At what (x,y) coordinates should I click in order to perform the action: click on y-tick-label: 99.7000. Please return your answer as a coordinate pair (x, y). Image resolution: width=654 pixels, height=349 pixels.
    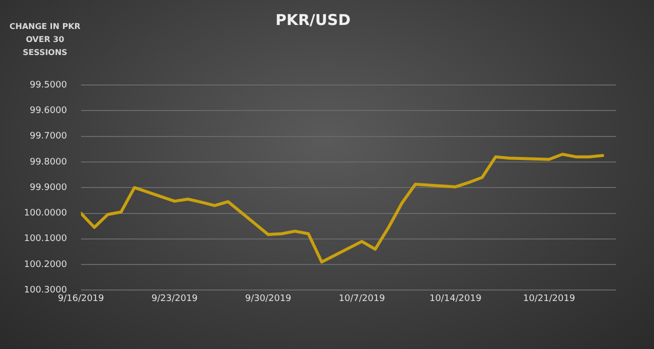
    Looking at the image, I should click on (49, 137).